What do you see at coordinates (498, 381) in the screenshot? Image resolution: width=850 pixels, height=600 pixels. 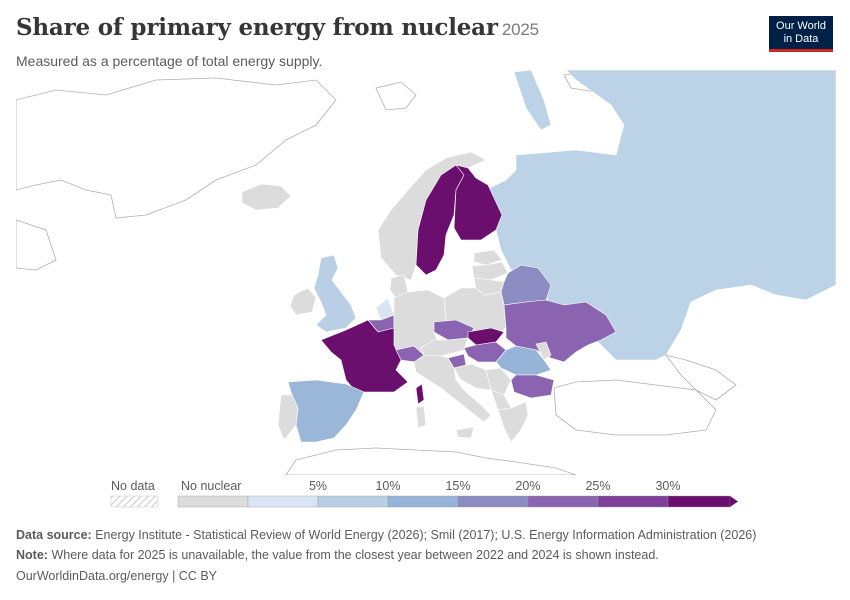 I see `serbia` at bounding box center [498, 381].